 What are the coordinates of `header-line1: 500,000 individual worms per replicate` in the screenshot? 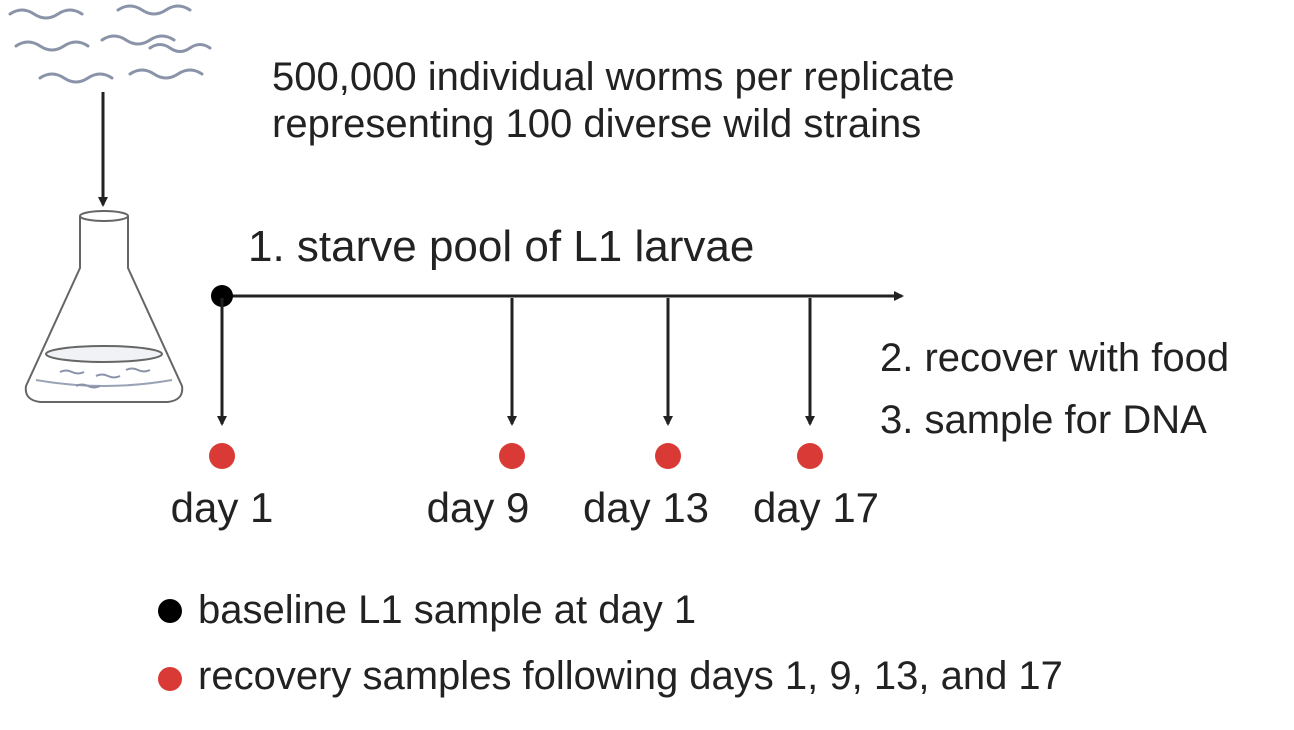 It's located at (613, 77).